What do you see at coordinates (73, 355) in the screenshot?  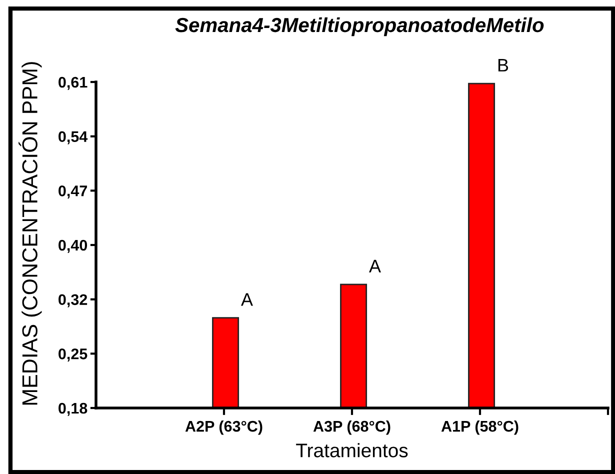 I see `y-tick-label: 0,25` at bounding box center [73, 355].